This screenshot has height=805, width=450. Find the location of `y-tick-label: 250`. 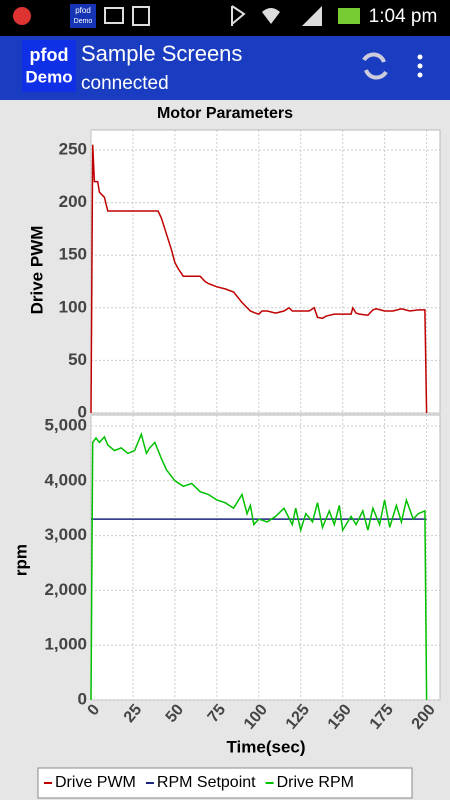

y-tick-label: 250 is located at coordinates (73, 148).